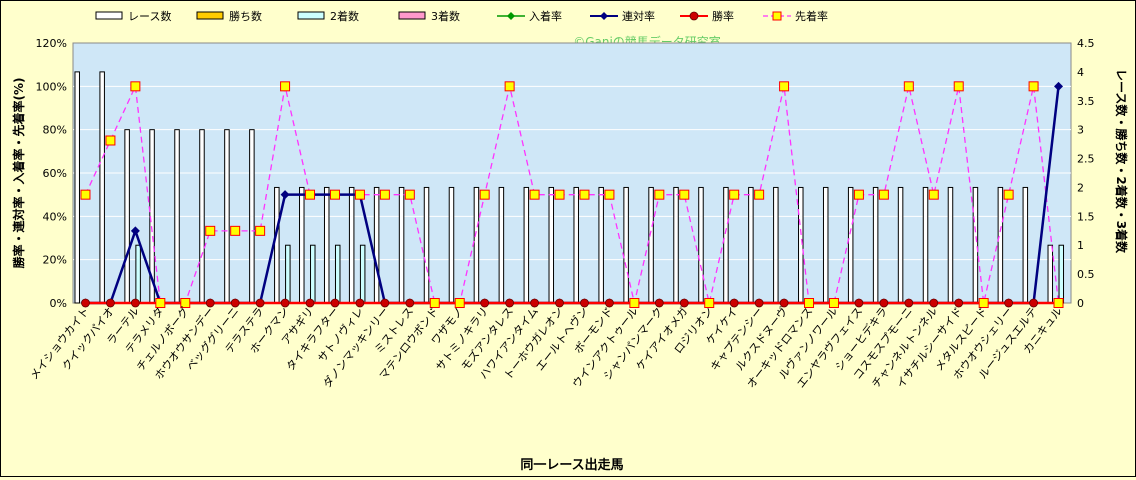 The width and height of the screenshot is (1136, 480). I want to click on legend-item-rentai_rate: 連対率, so click(622, 16).